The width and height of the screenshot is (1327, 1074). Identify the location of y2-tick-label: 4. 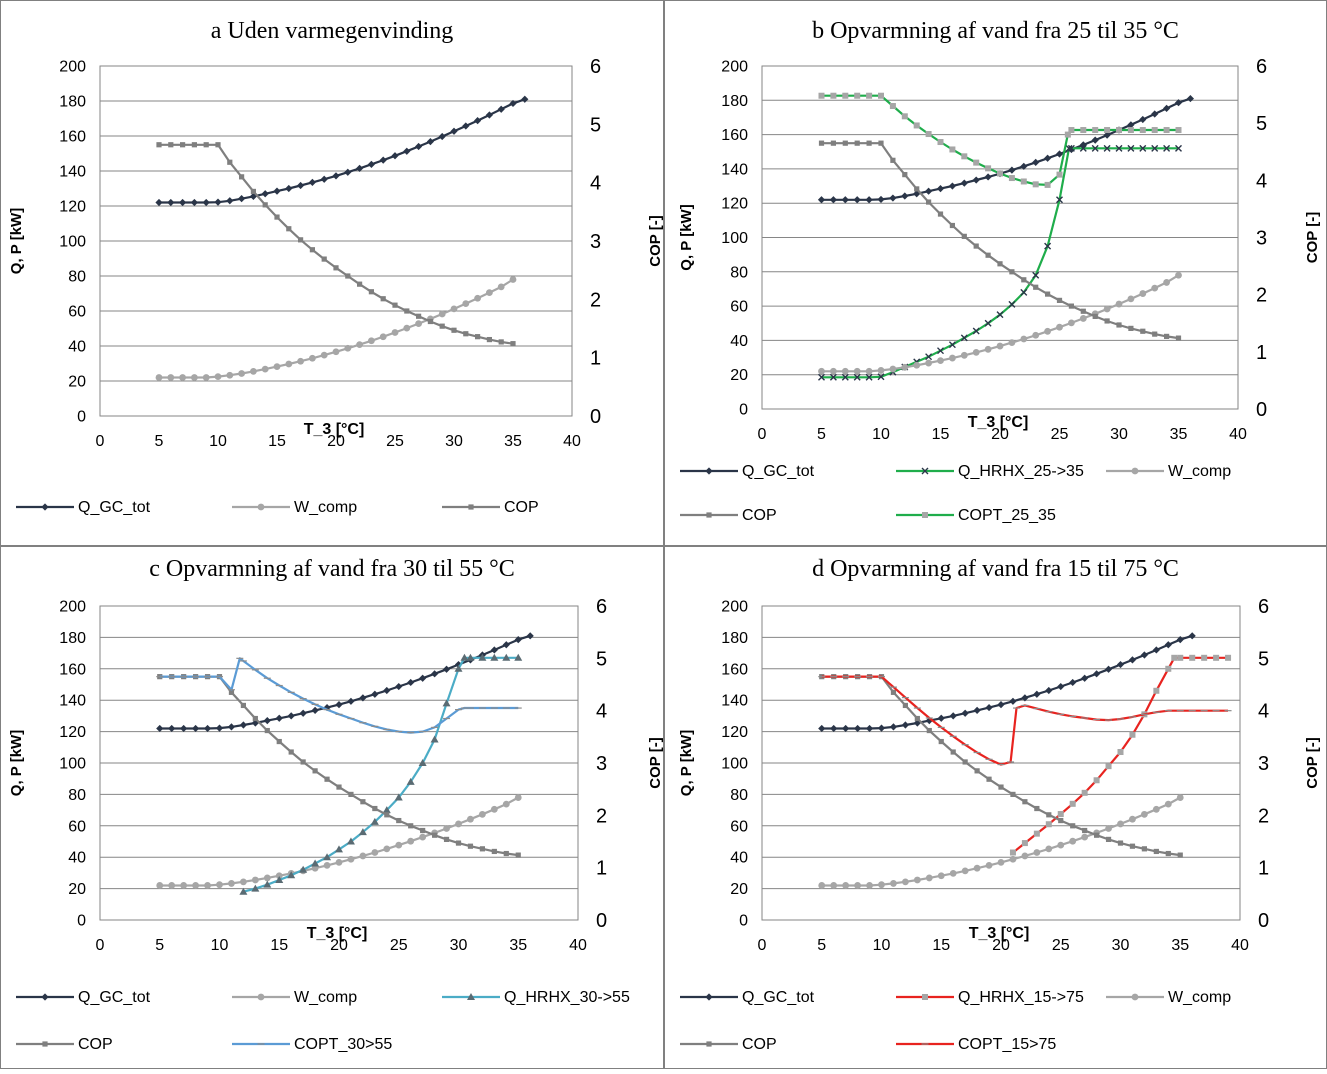
(601, 712).